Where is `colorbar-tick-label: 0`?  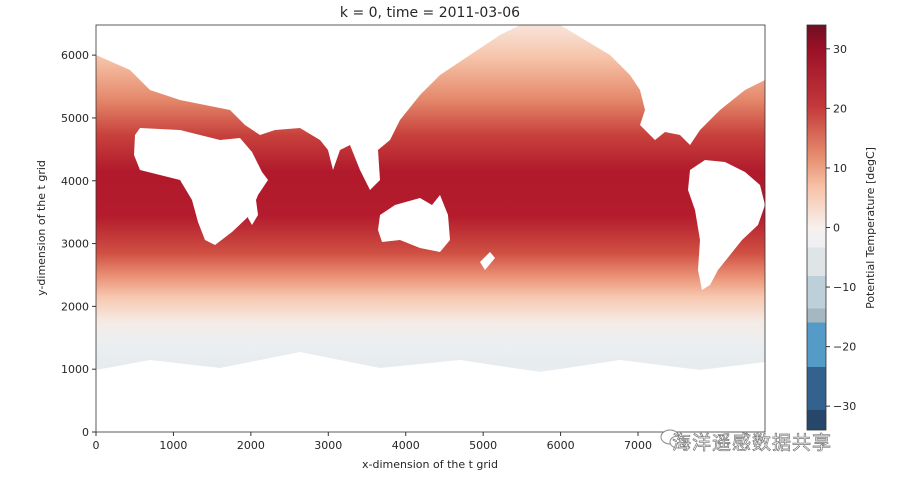 colorbar-tick-label: 0 is located at coordinates (836, 228).